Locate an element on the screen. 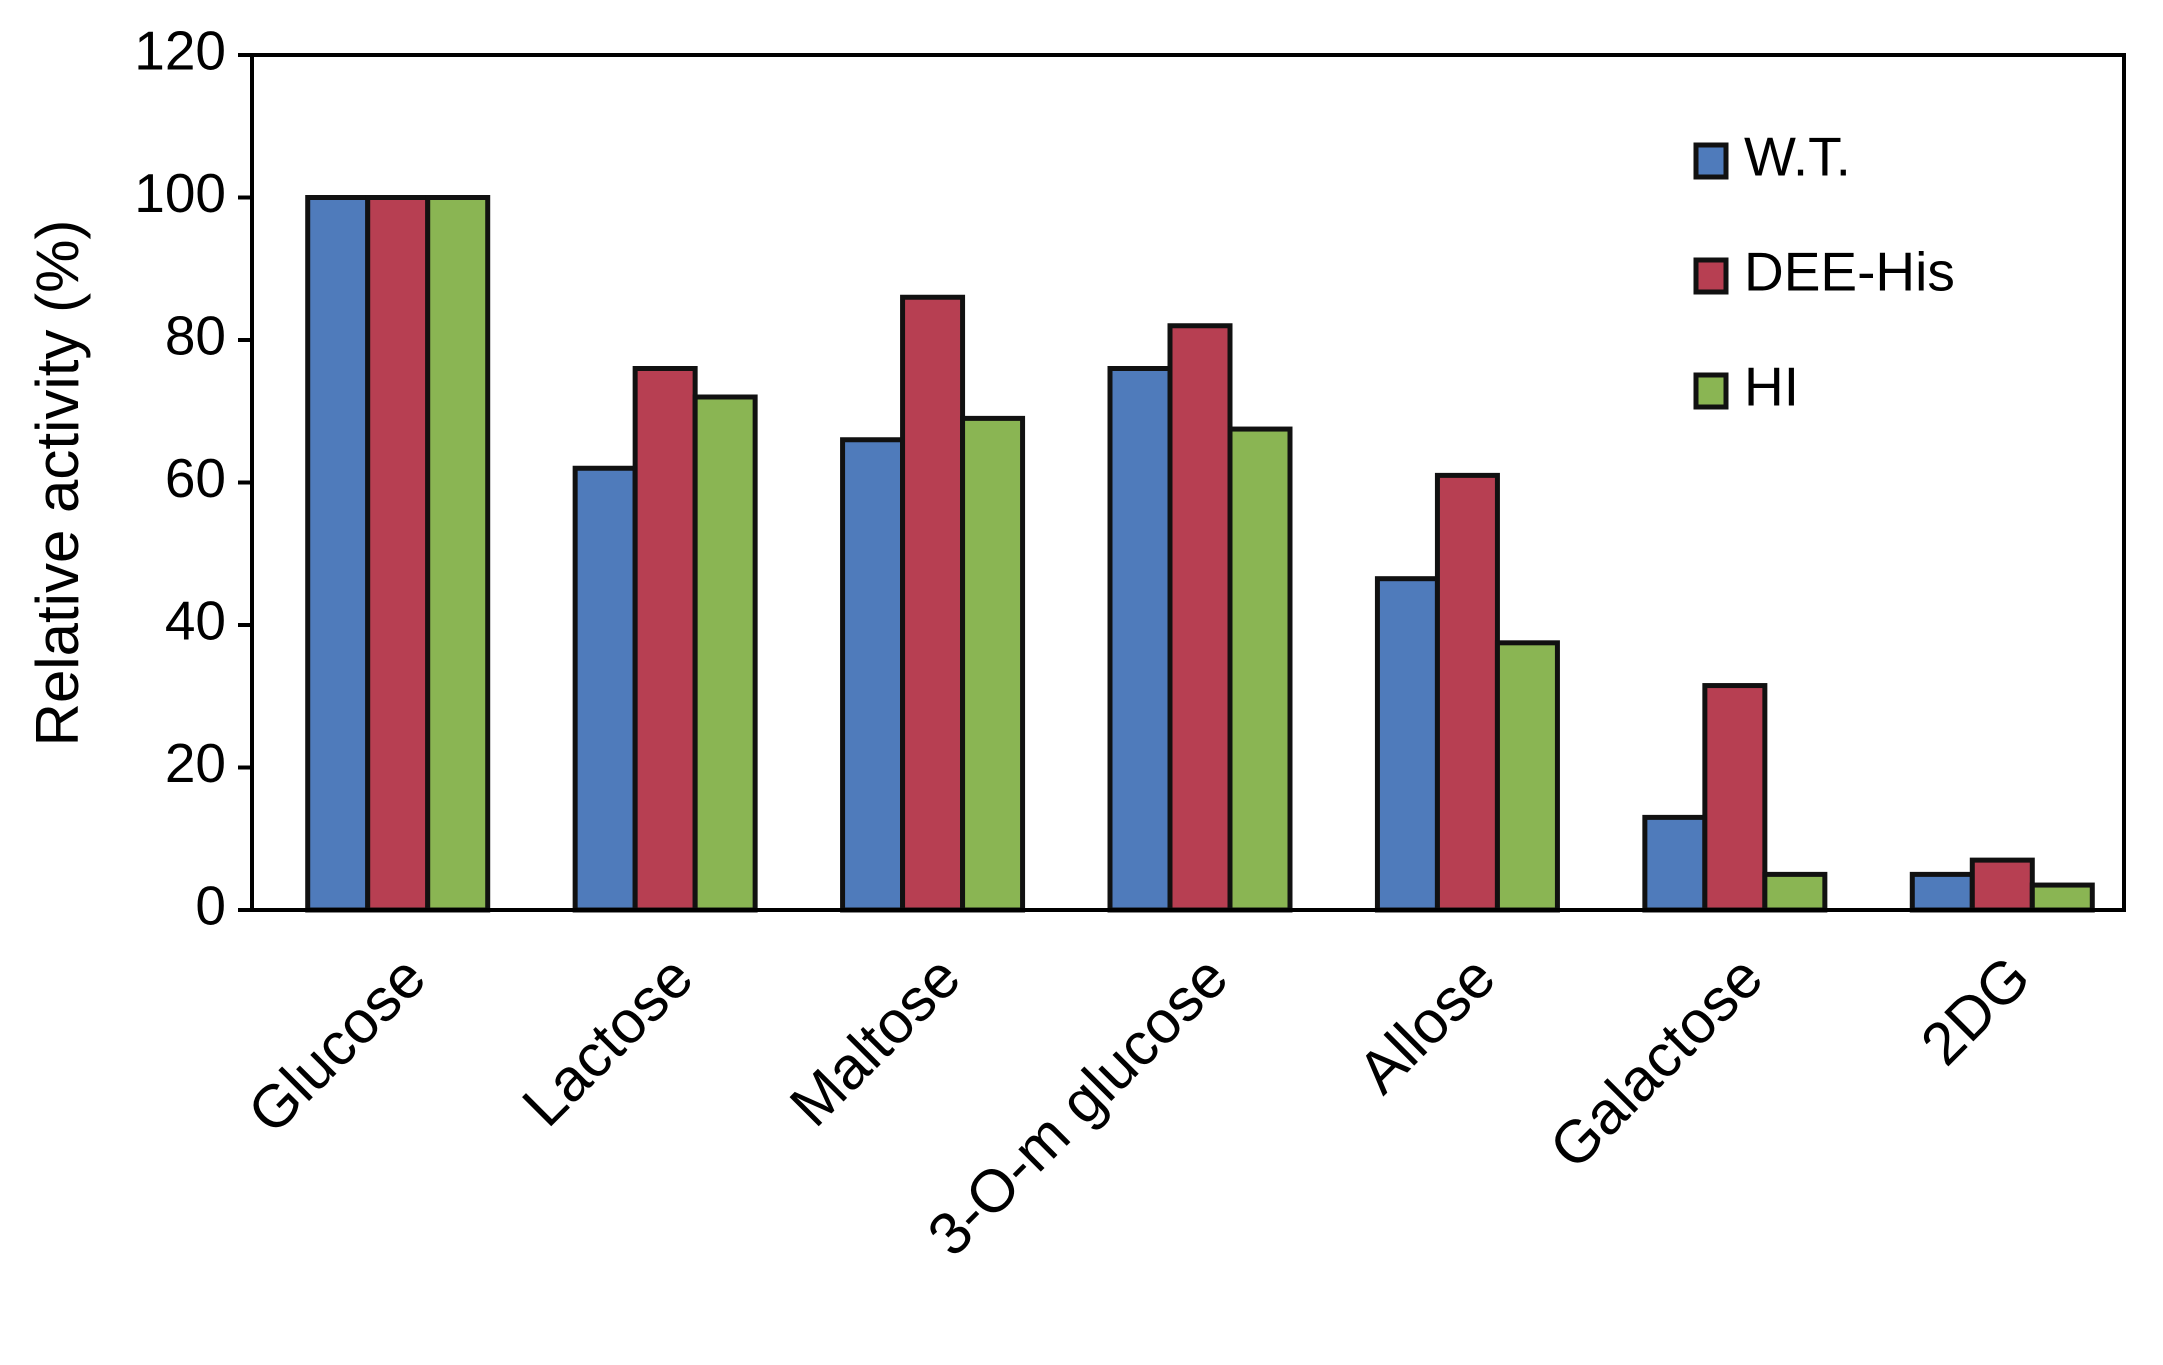  y-tick-label: 0 is located at coordinates (210, 906).